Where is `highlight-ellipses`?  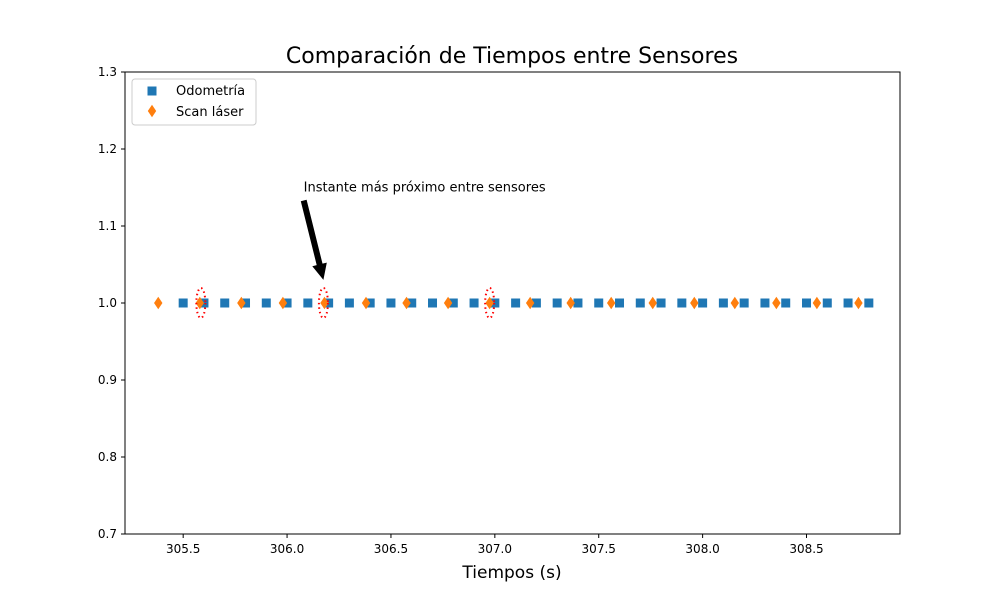
highlight-ellipses is located at coordinates (345, 303).